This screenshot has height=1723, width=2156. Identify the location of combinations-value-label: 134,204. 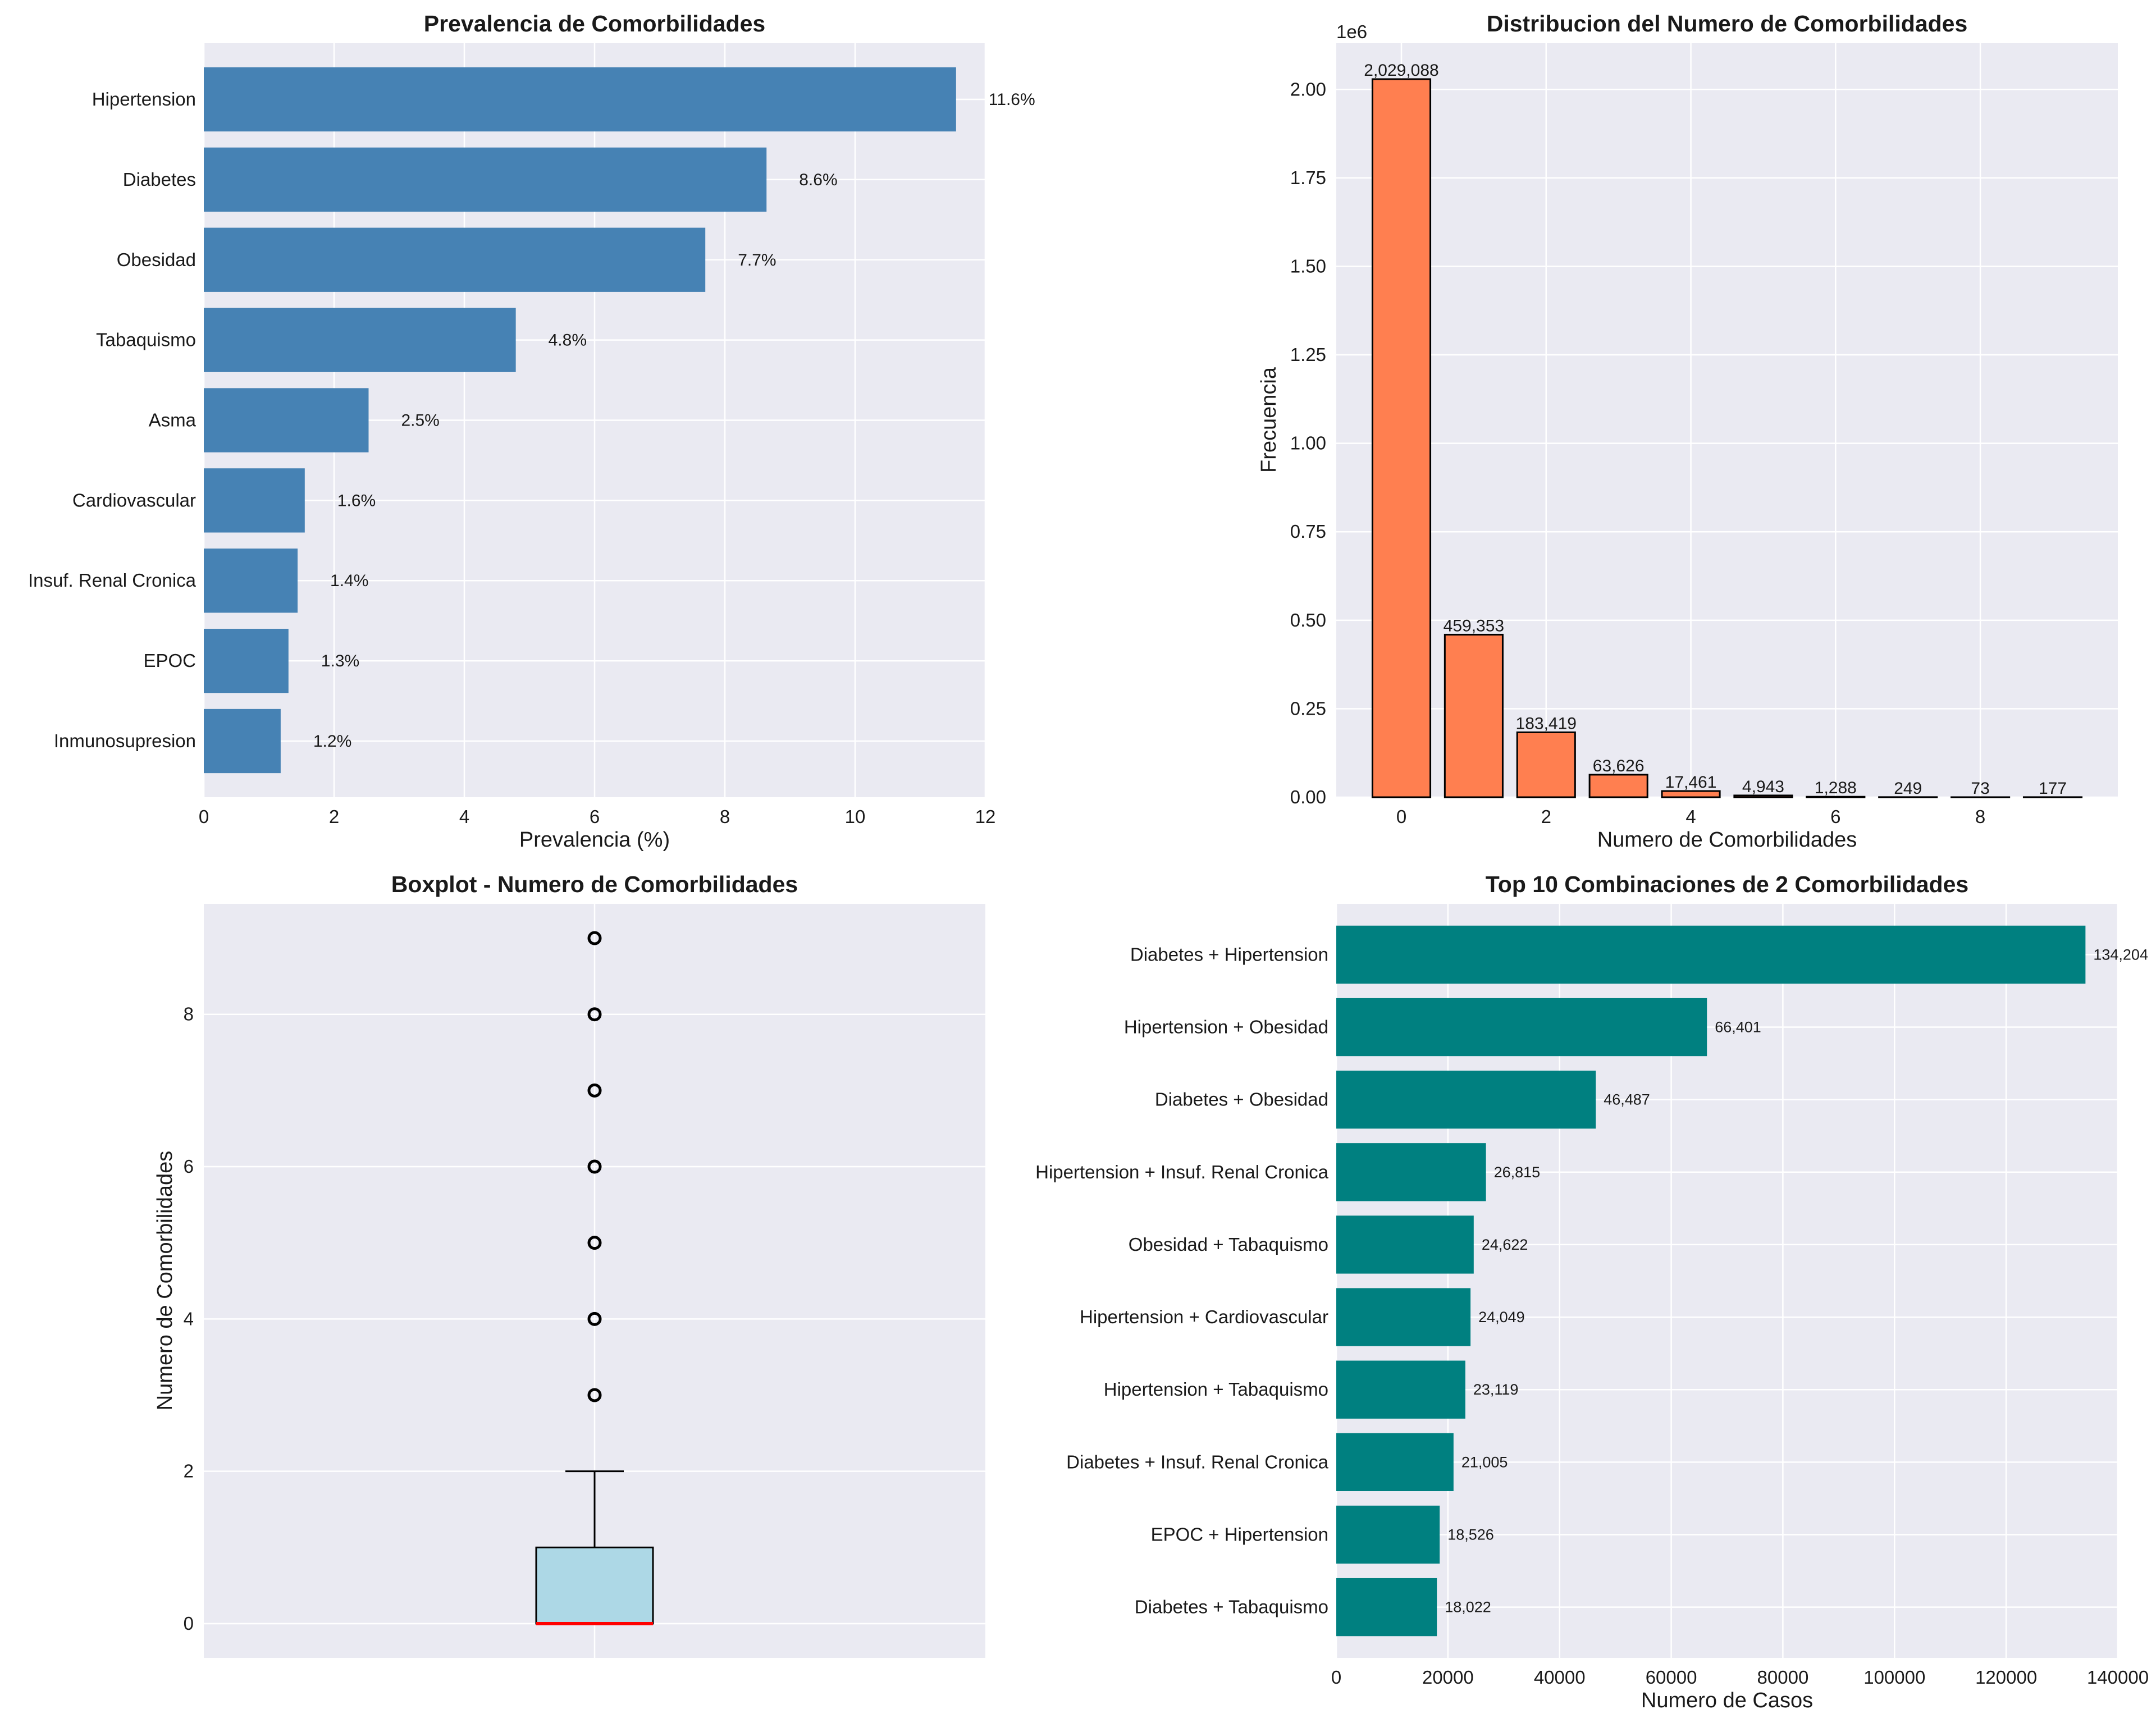
(2120, 955).